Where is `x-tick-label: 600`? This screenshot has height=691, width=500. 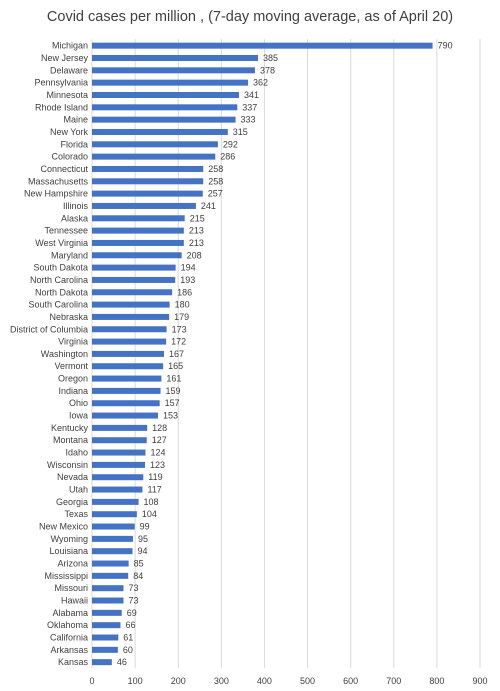
x-tick-label: 600 is located at coordinates (350, 681).